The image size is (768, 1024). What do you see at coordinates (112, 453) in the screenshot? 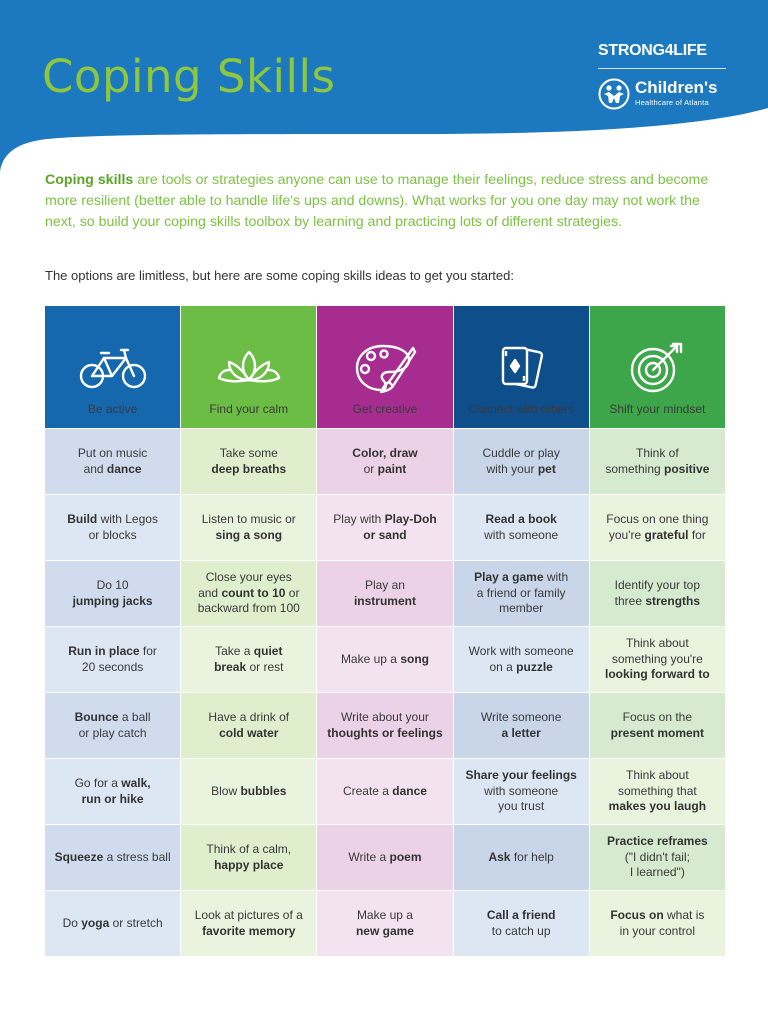
I see `skill-text-span: Put on music` at bounding box center [112, 453].